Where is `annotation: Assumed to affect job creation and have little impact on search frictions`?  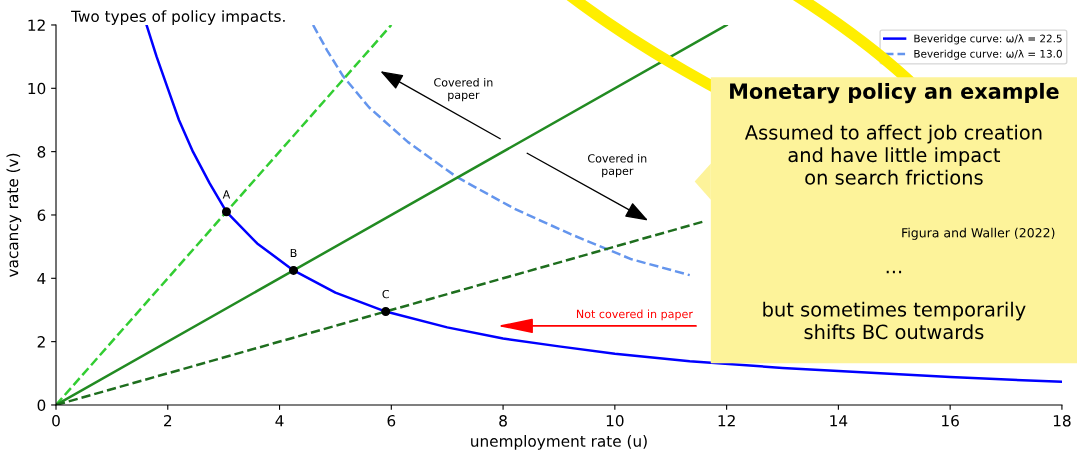 annotation: Assumed to affect job creation and have little impact on search frictions is located at coordinates (893, 154).